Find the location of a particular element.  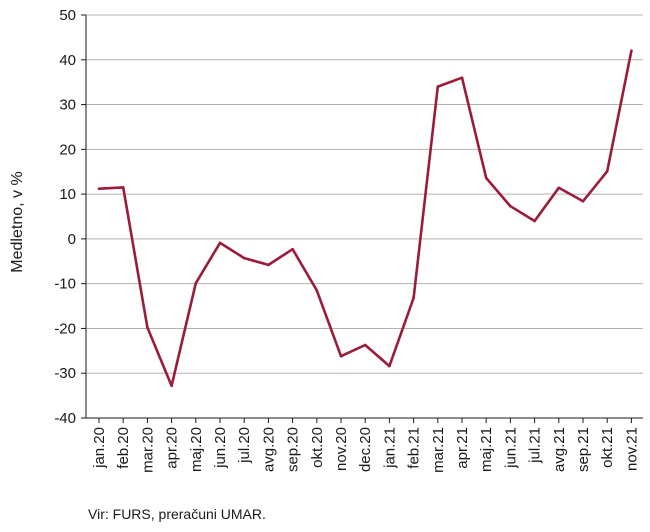

x-tick-label: avg.21 is located at coordinates (559, 449).